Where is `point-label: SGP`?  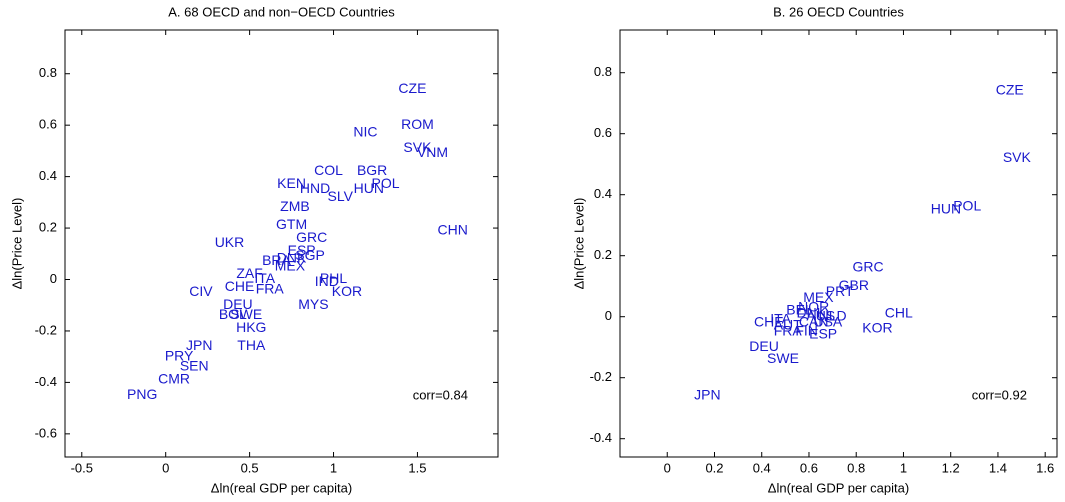
point-label: SGP is located at coordinates (310, 255).